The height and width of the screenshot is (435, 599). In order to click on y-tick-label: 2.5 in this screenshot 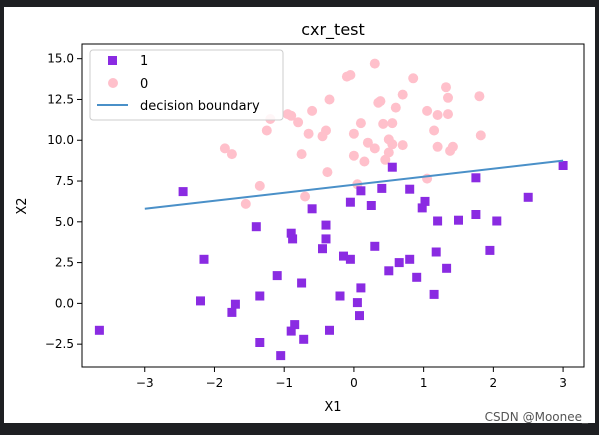, I will do `click(64, 263)`.